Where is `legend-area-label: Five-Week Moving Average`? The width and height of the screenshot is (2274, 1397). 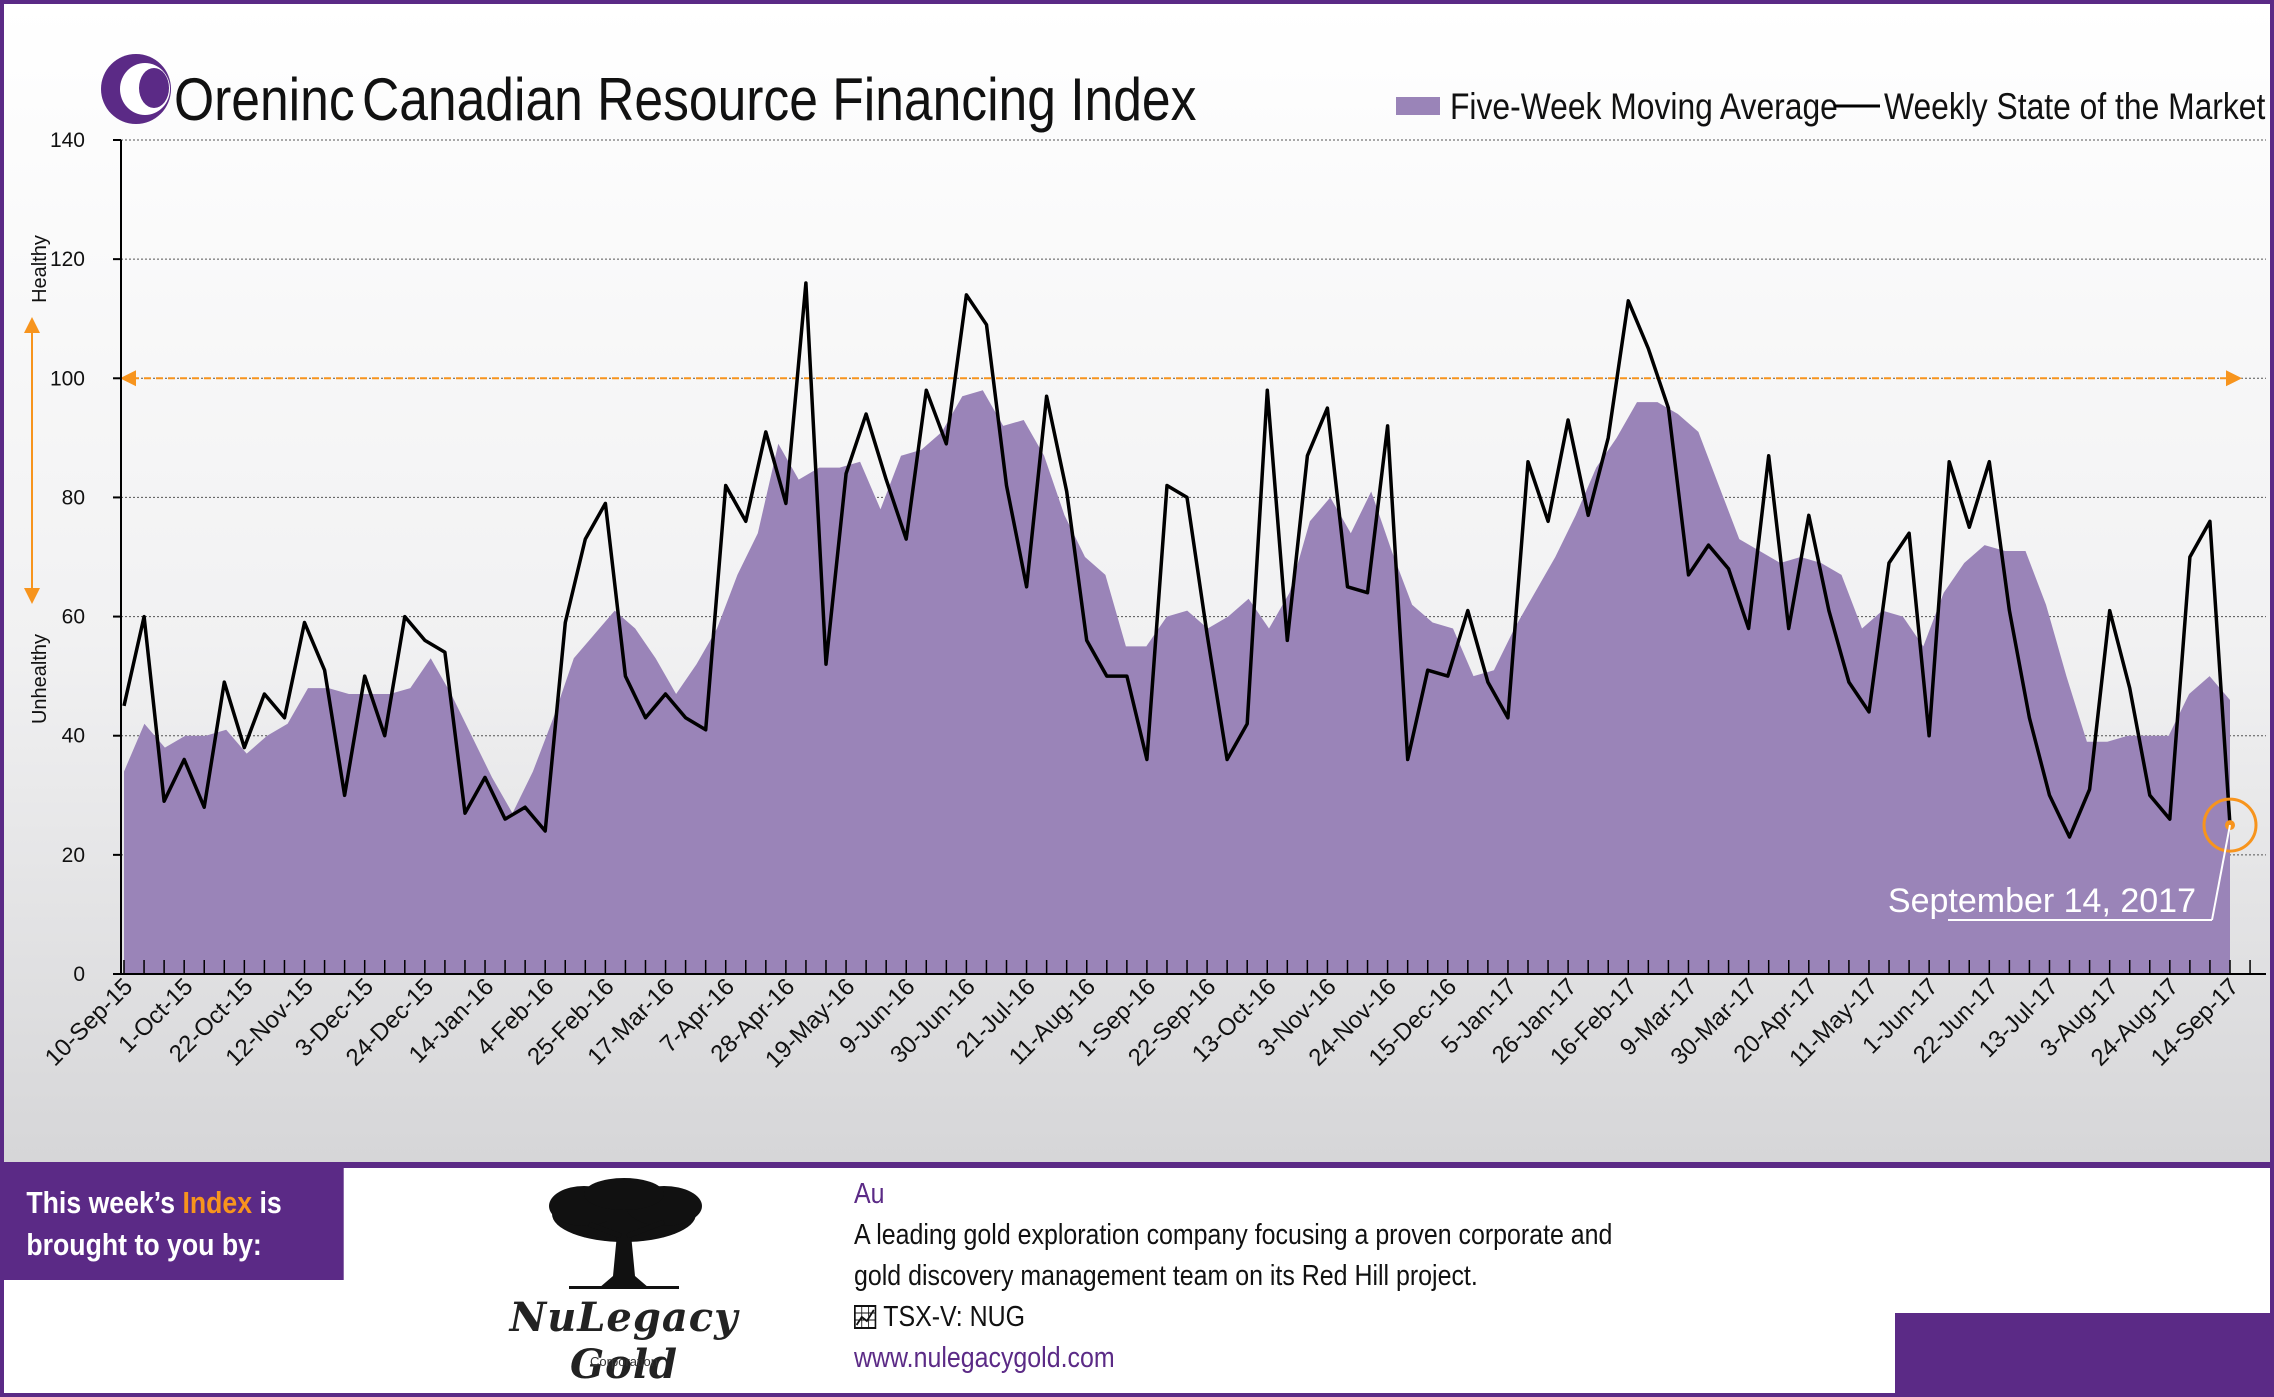
legend-area-label: Five-Week Moving Average is located at coordinates (1644, 107).